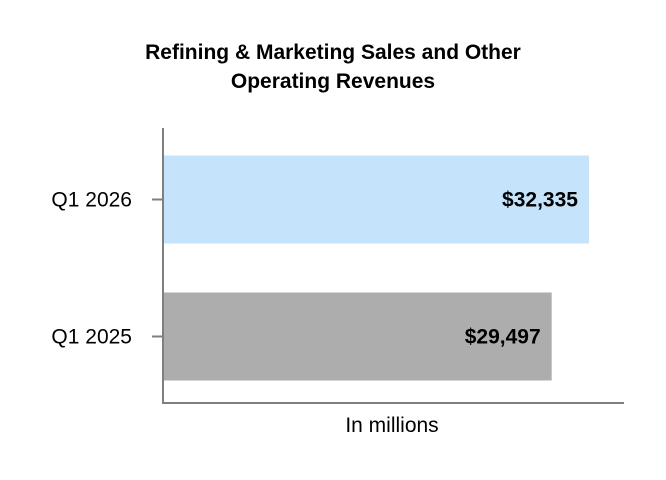  What do you see at coordinates (503, 337) in the screenshot?
I see `bar-value-label: $29,497` at bounding box center [503, 337].